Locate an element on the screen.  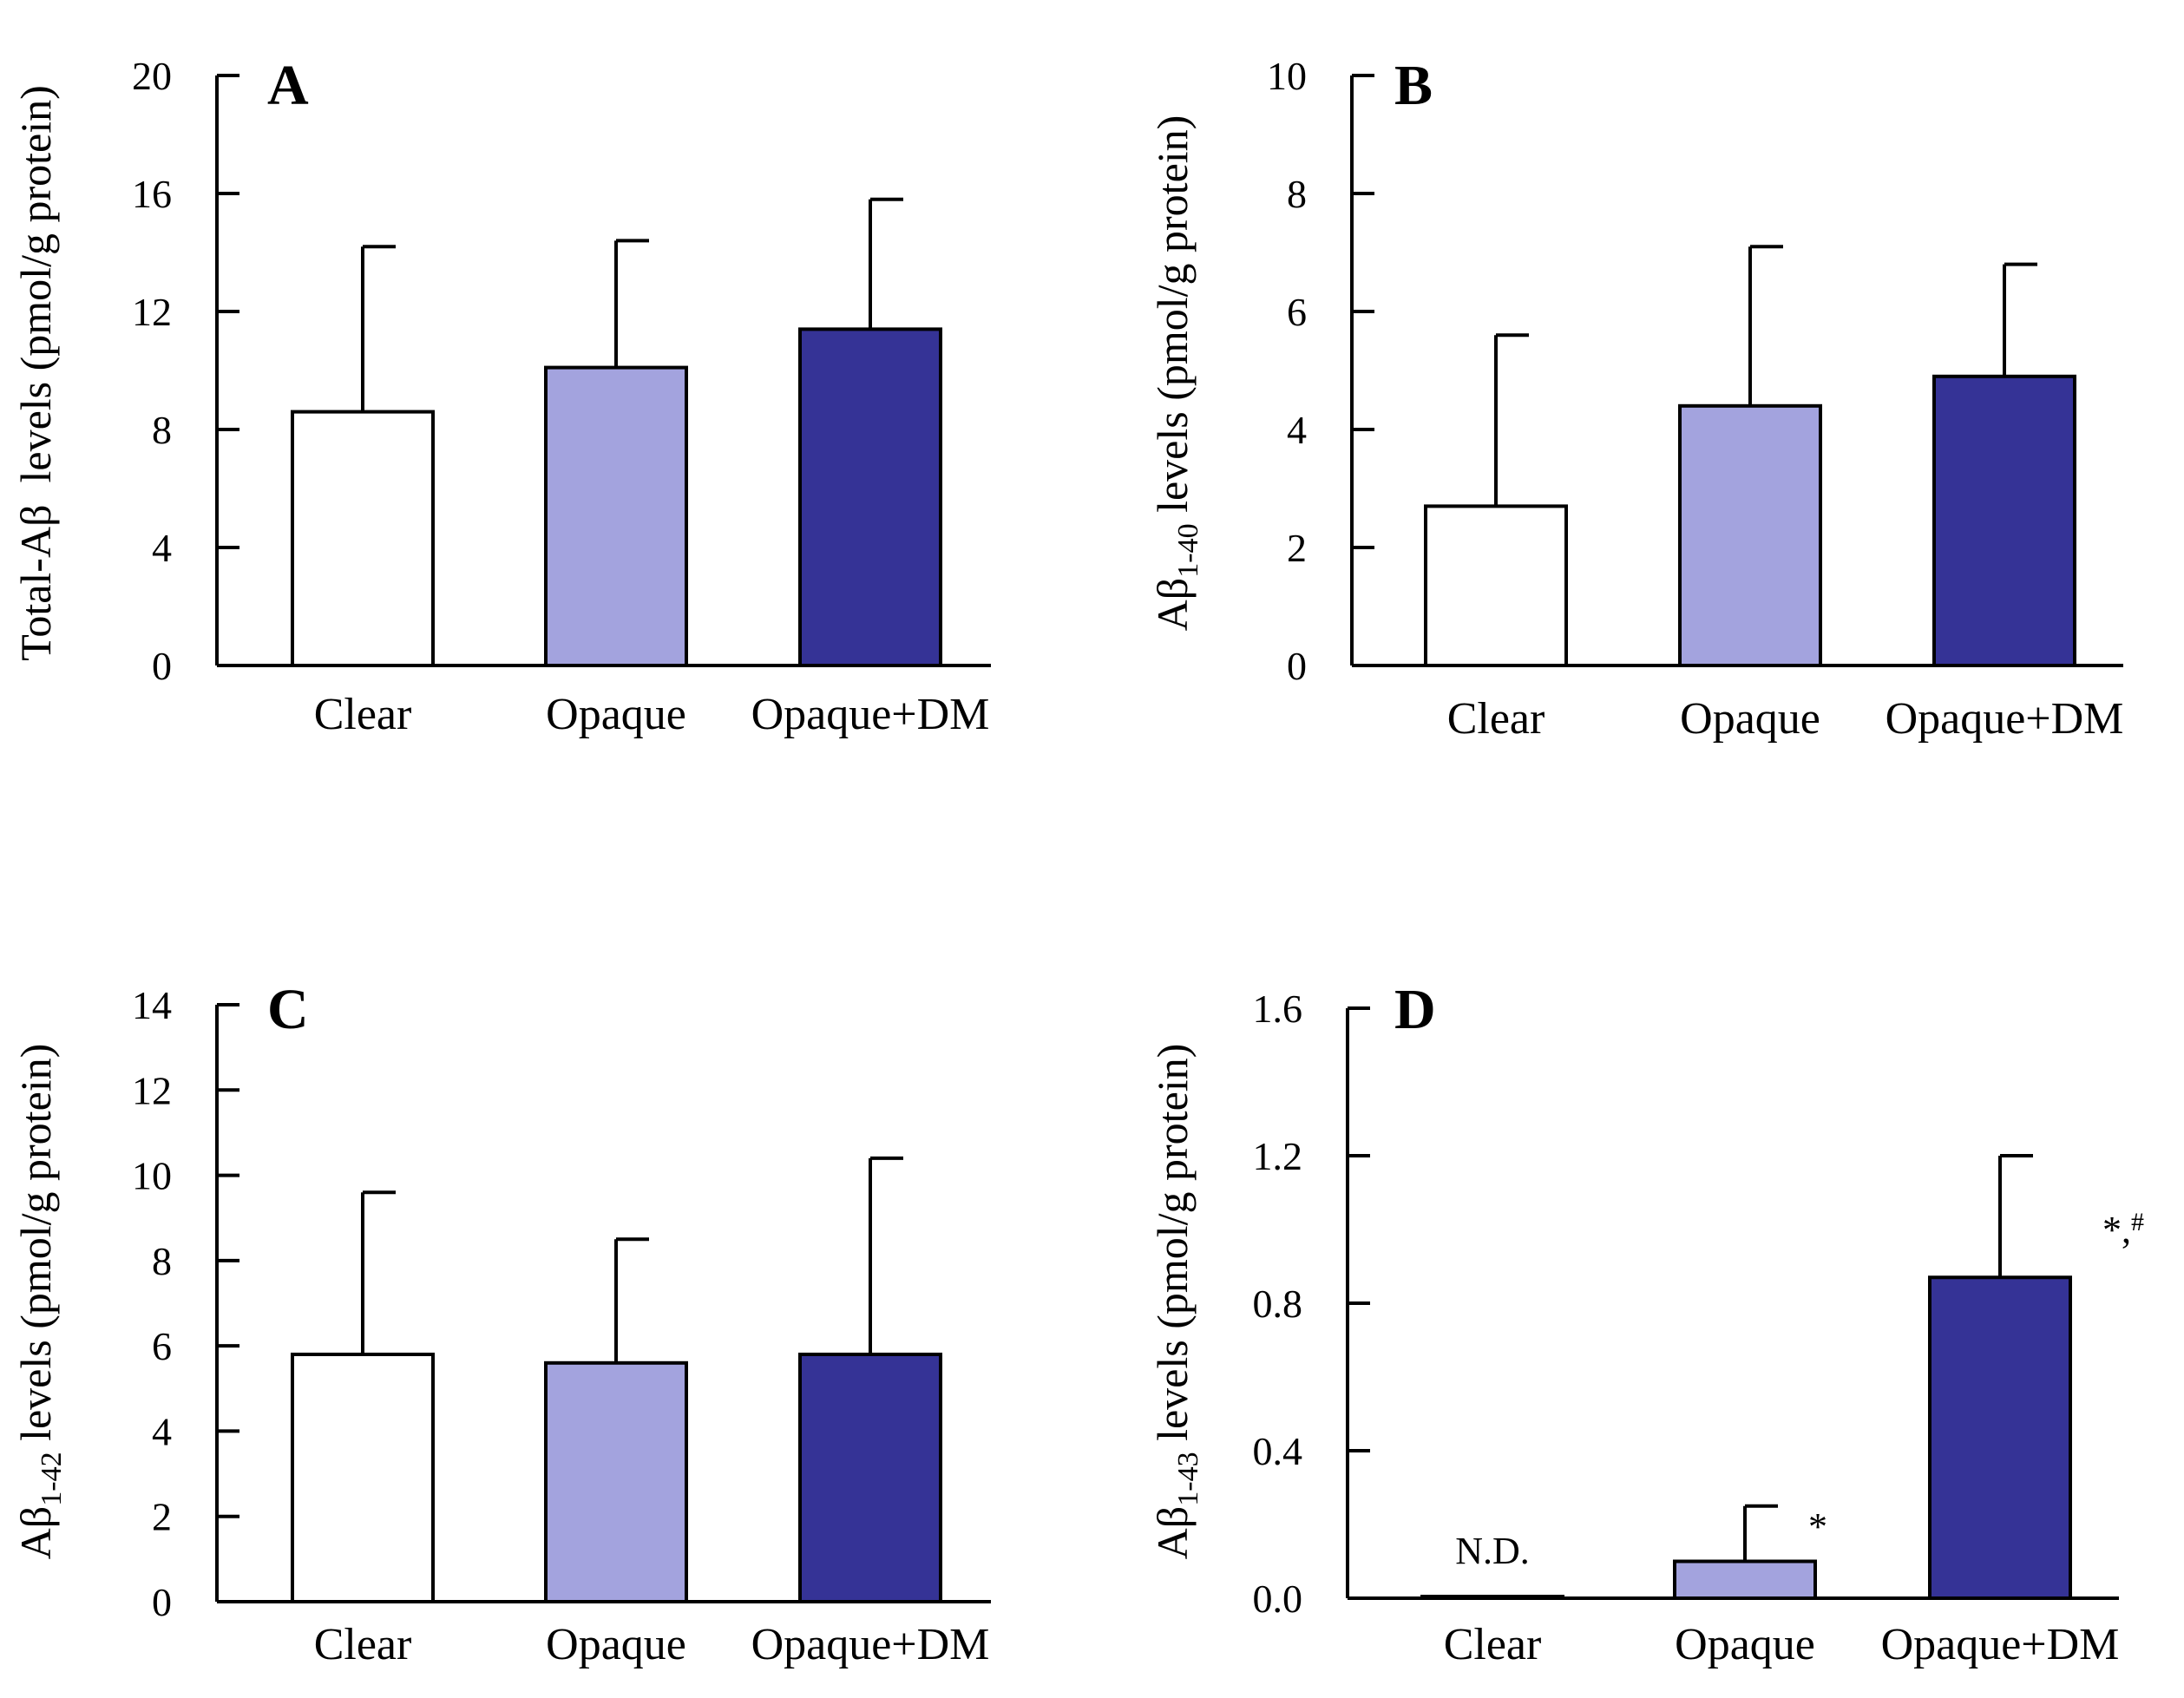
annotation-significance: *,# is located at coordinates (2123, 1229).